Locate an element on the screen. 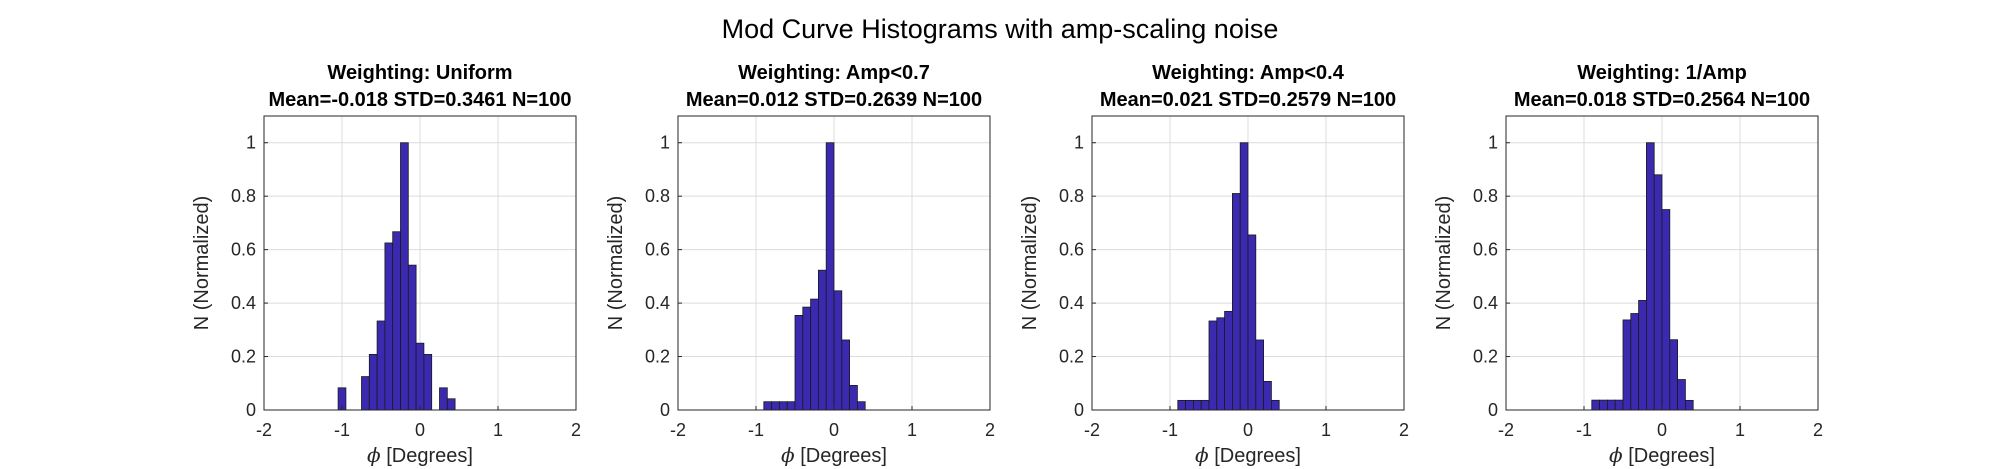 This screenshot has height=469, width=2000. panel-subtitle: Mean=0.012 STD=0.2639 N=100 is located at coordinates (834, 100).